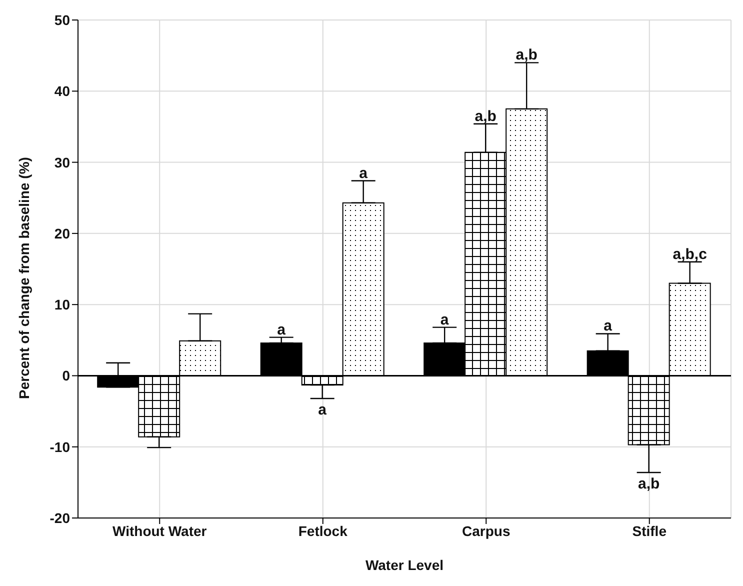 The width and height of the screenshot is (743, 586). Describe the element at coordinates (60, 518) in the screenshot. I see `y-tick-label: -20` at that location.